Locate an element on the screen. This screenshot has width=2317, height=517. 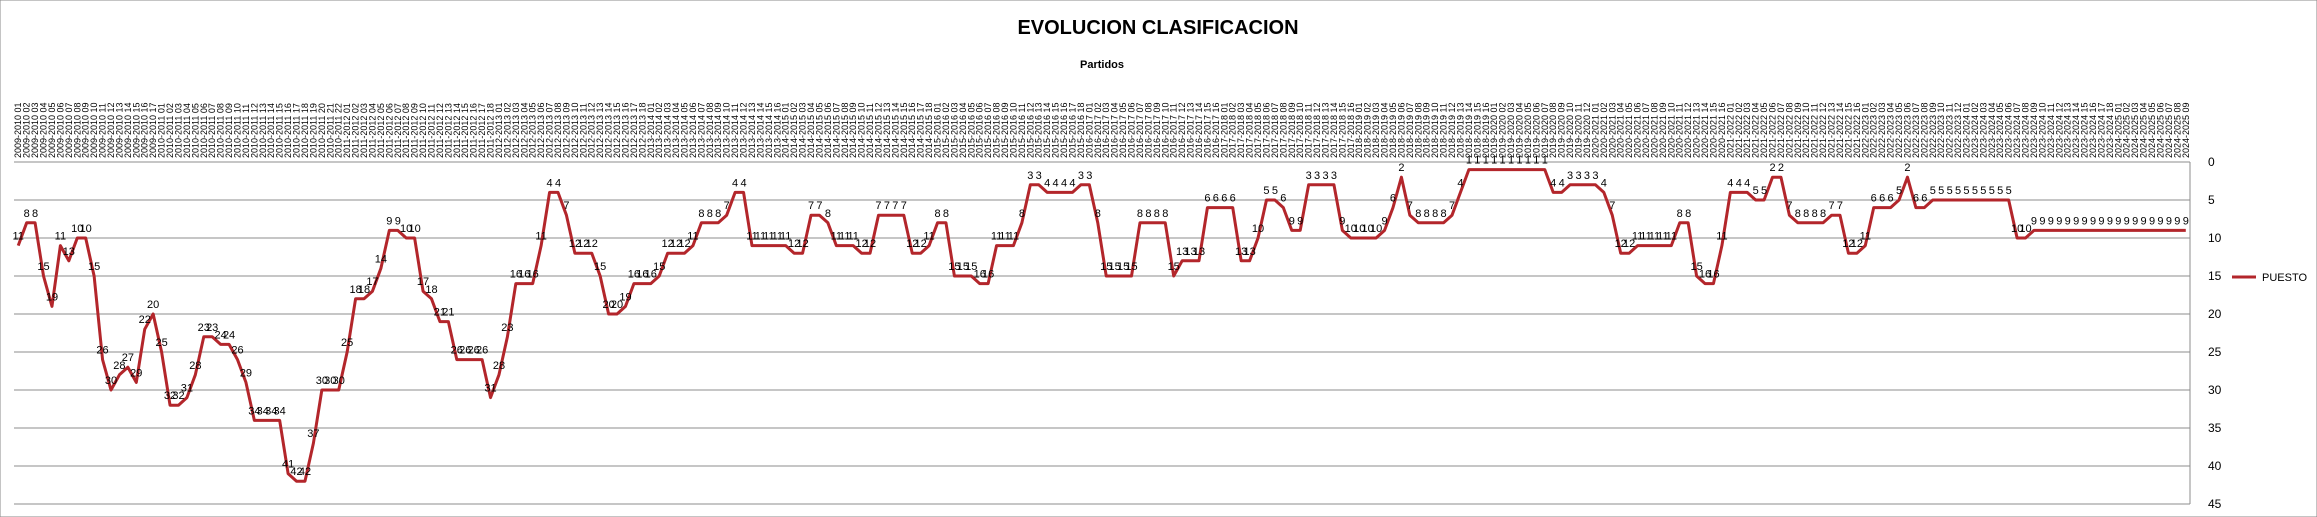
data-label: 26 is located at coordinates (474, 351).